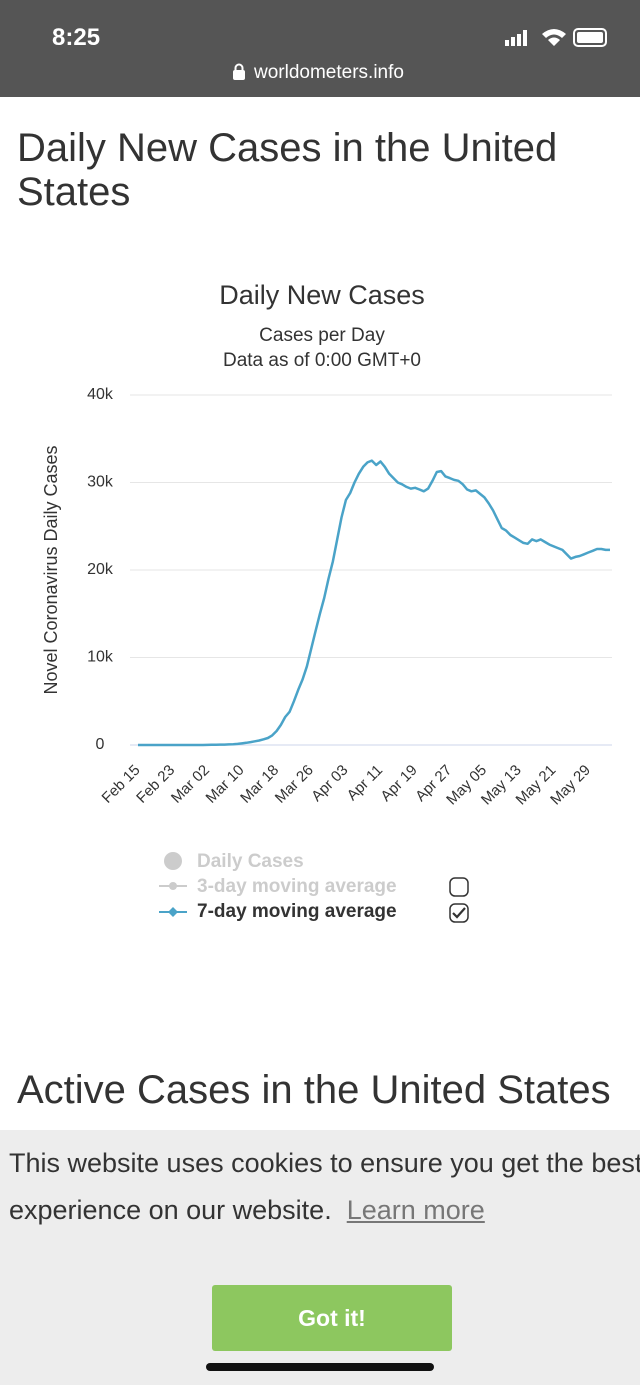 The width and height of the screenshot is (640, 1385). Describe the element at coordinates (287, 170) in the screenshot. I see `page-heading: Daily New Cases in the United States` at that location.